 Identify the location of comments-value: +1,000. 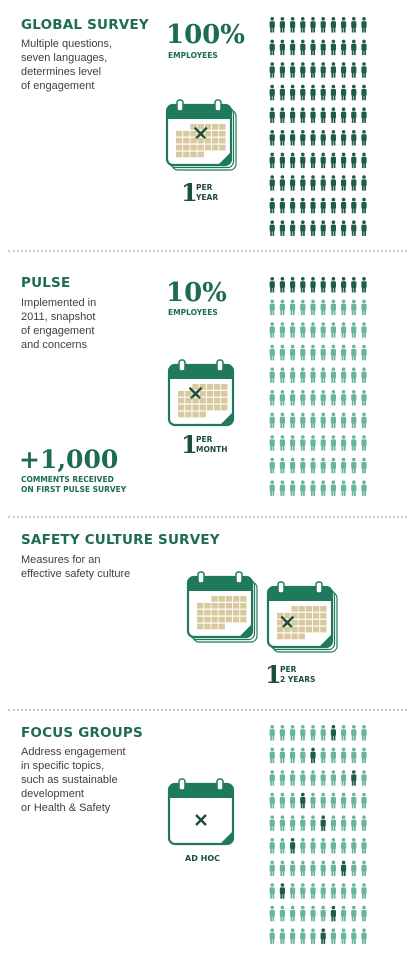
(69, 459).